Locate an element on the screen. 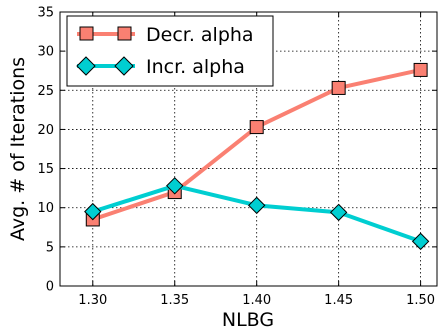 This screenshot has width=442, height=332. x-axis-label: NLBG is located at coordinates (248, 320).